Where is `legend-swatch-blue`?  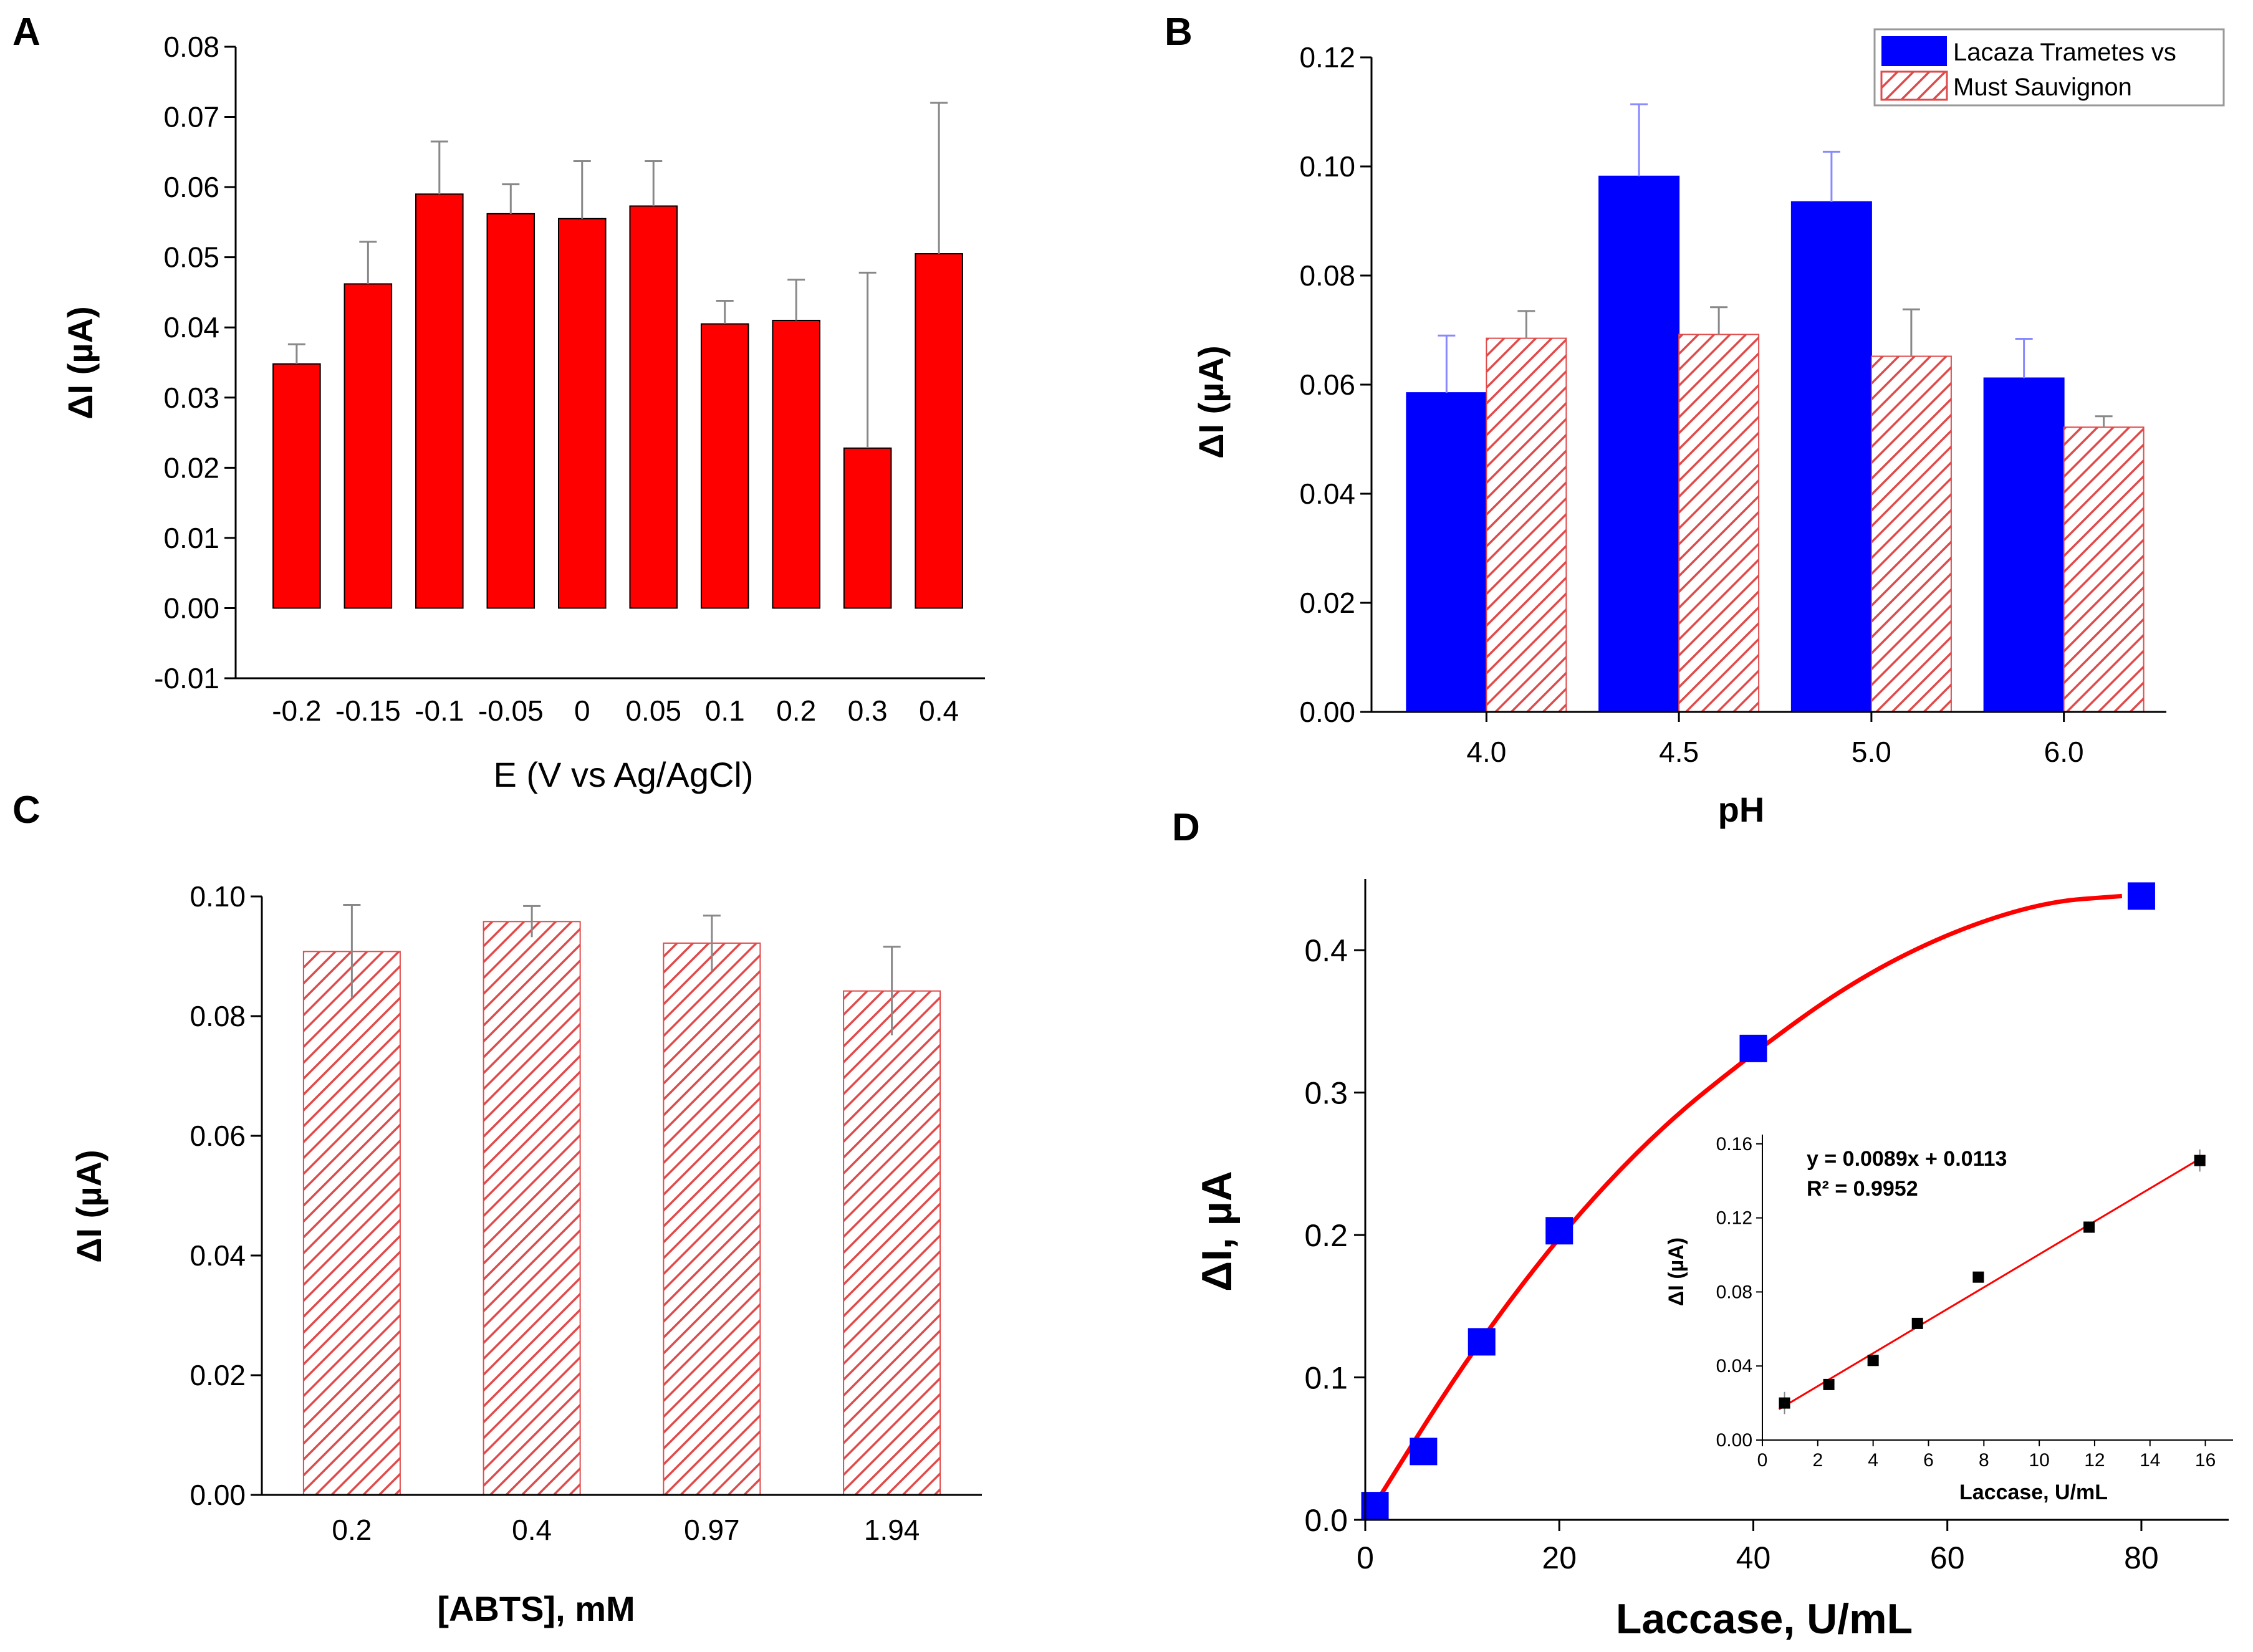 legend-swatch-blue is located at coordinates (1914, 51).